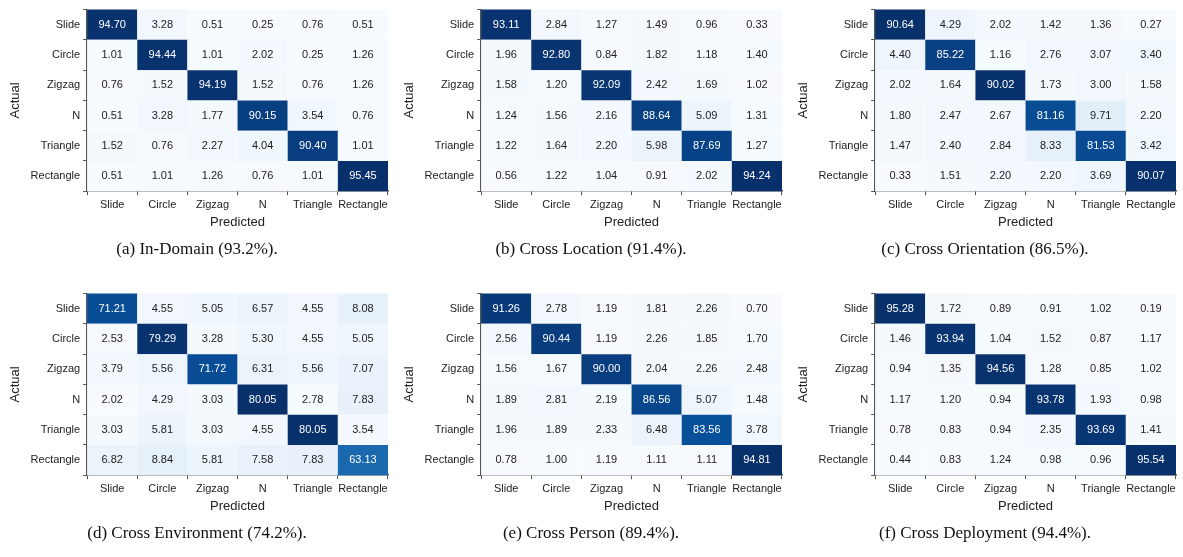 This screenshot has height=557, width=1183. I want to click on data-label: 1.11, so click(707, 459).